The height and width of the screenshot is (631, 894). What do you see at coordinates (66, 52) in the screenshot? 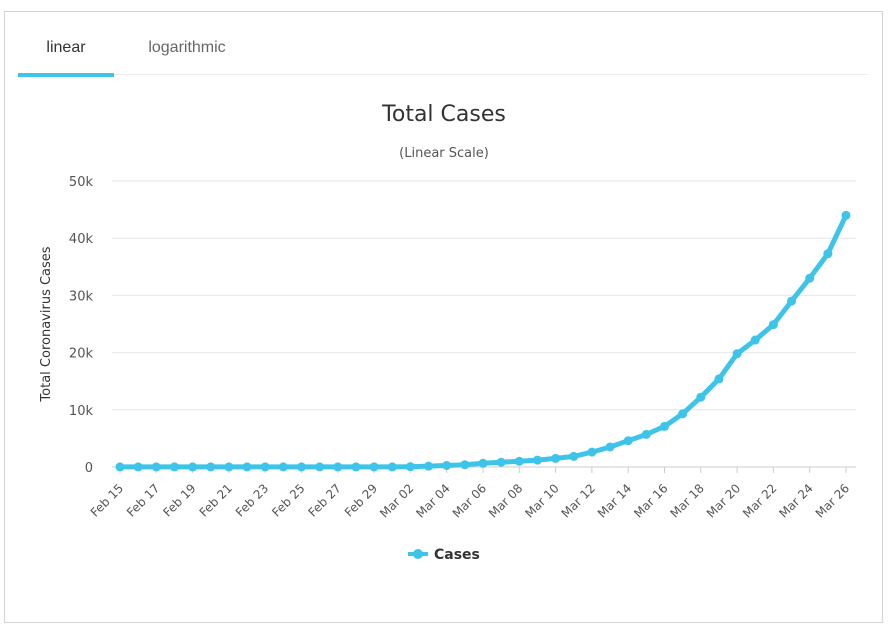
I see `tab-linear: linear` at bounding box center [66, 52].